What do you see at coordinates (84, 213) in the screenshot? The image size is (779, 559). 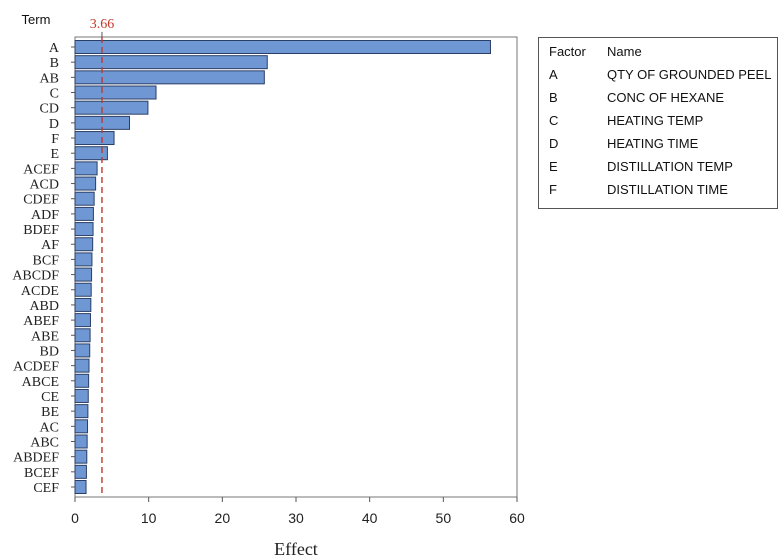 I see `bar-adf` at bounding box center [84, 213].